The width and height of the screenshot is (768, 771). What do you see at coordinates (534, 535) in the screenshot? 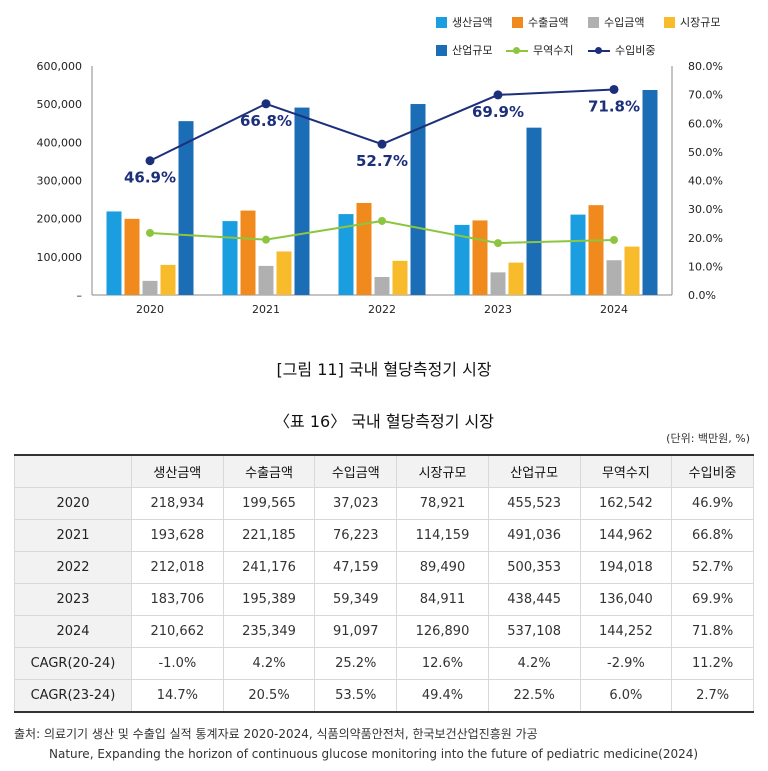
I see `table-cell: 491,036` at bounding box center [534, 535].